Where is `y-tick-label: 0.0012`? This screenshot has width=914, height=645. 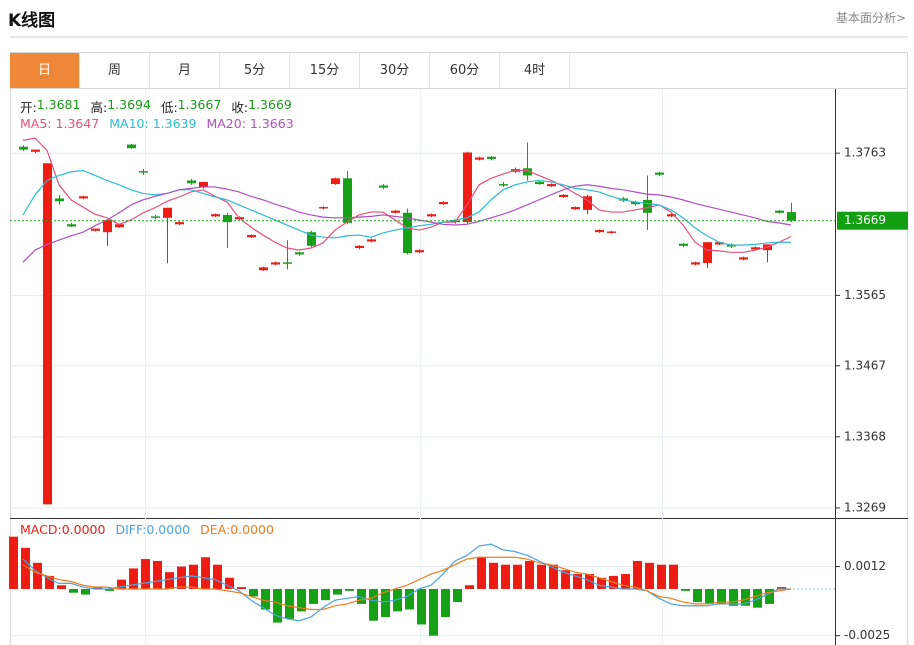 y-tick-label: 0.0012 is located at coordinates (865, 566).